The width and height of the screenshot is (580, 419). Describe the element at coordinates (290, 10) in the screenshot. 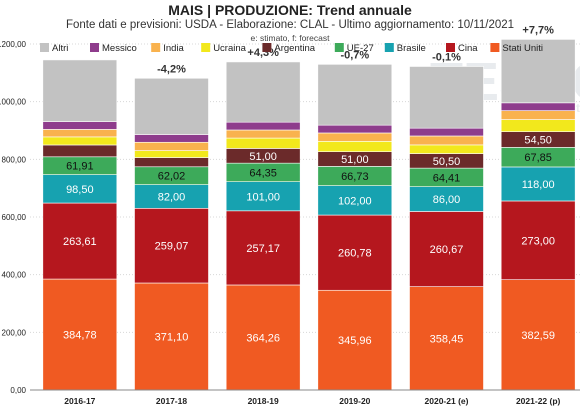

I see `chart-title: MAIS | PRODUZIONE: Trend annuale` at that location.